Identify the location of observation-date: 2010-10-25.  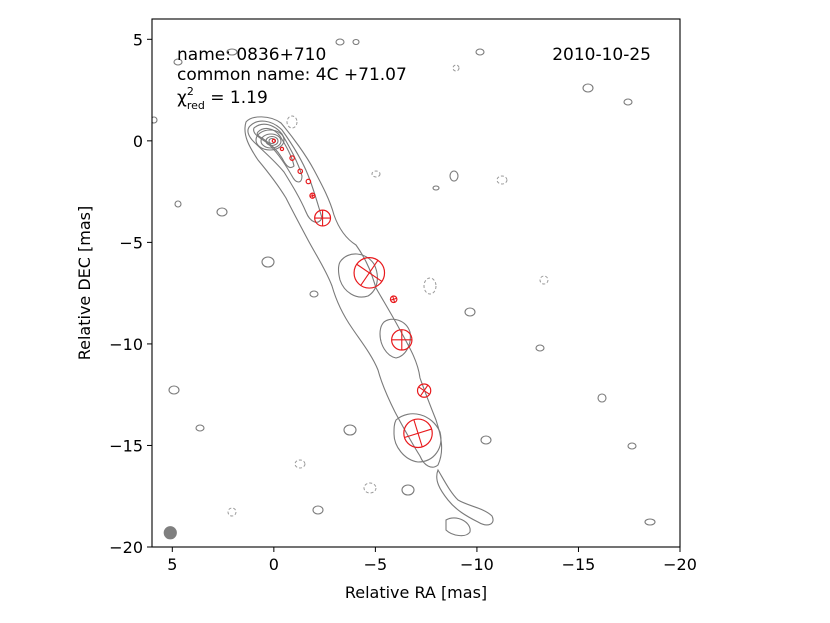
(601, 55).